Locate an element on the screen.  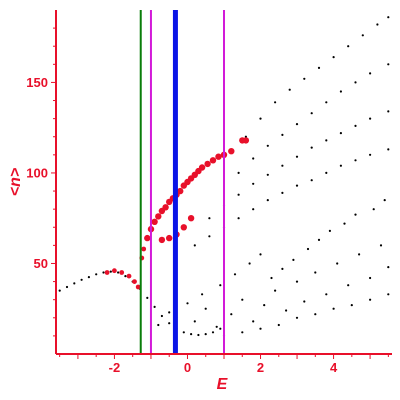
x-tick-label: 2 is located at coordinates (260, 367).